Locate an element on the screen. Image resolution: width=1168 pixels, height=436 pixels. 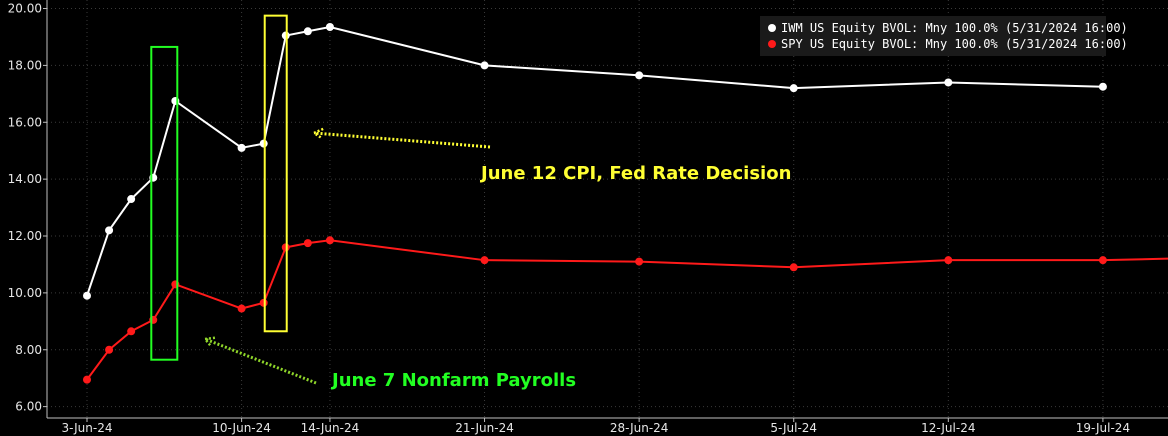
x-tick-label: 19-Jul-24 is located at coordinates (1103, 428).